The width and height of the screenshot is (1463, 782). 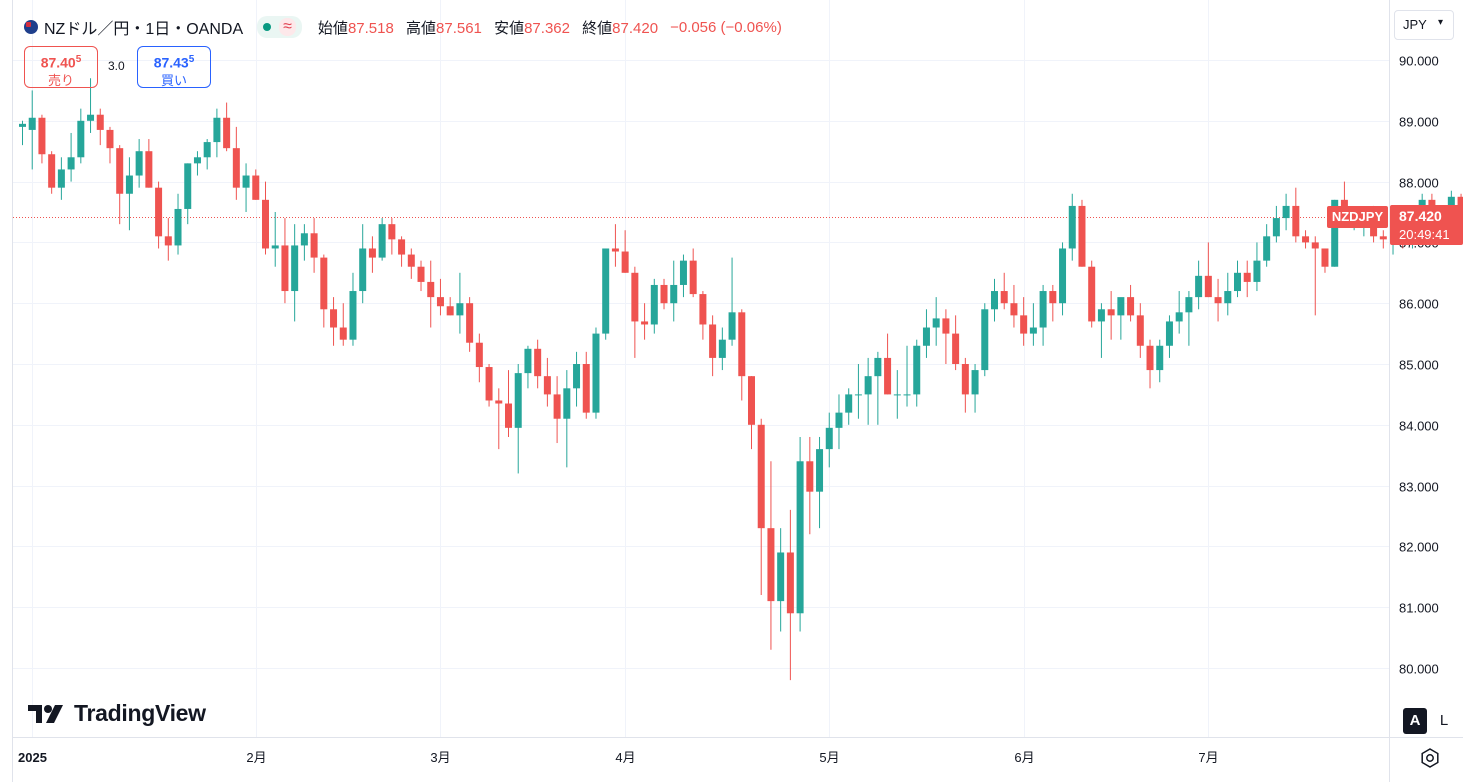 What do you see at coordinates (140, 713) in the screenshot?
I see `brand-name: TradingView` at bounding box center [140, 713].